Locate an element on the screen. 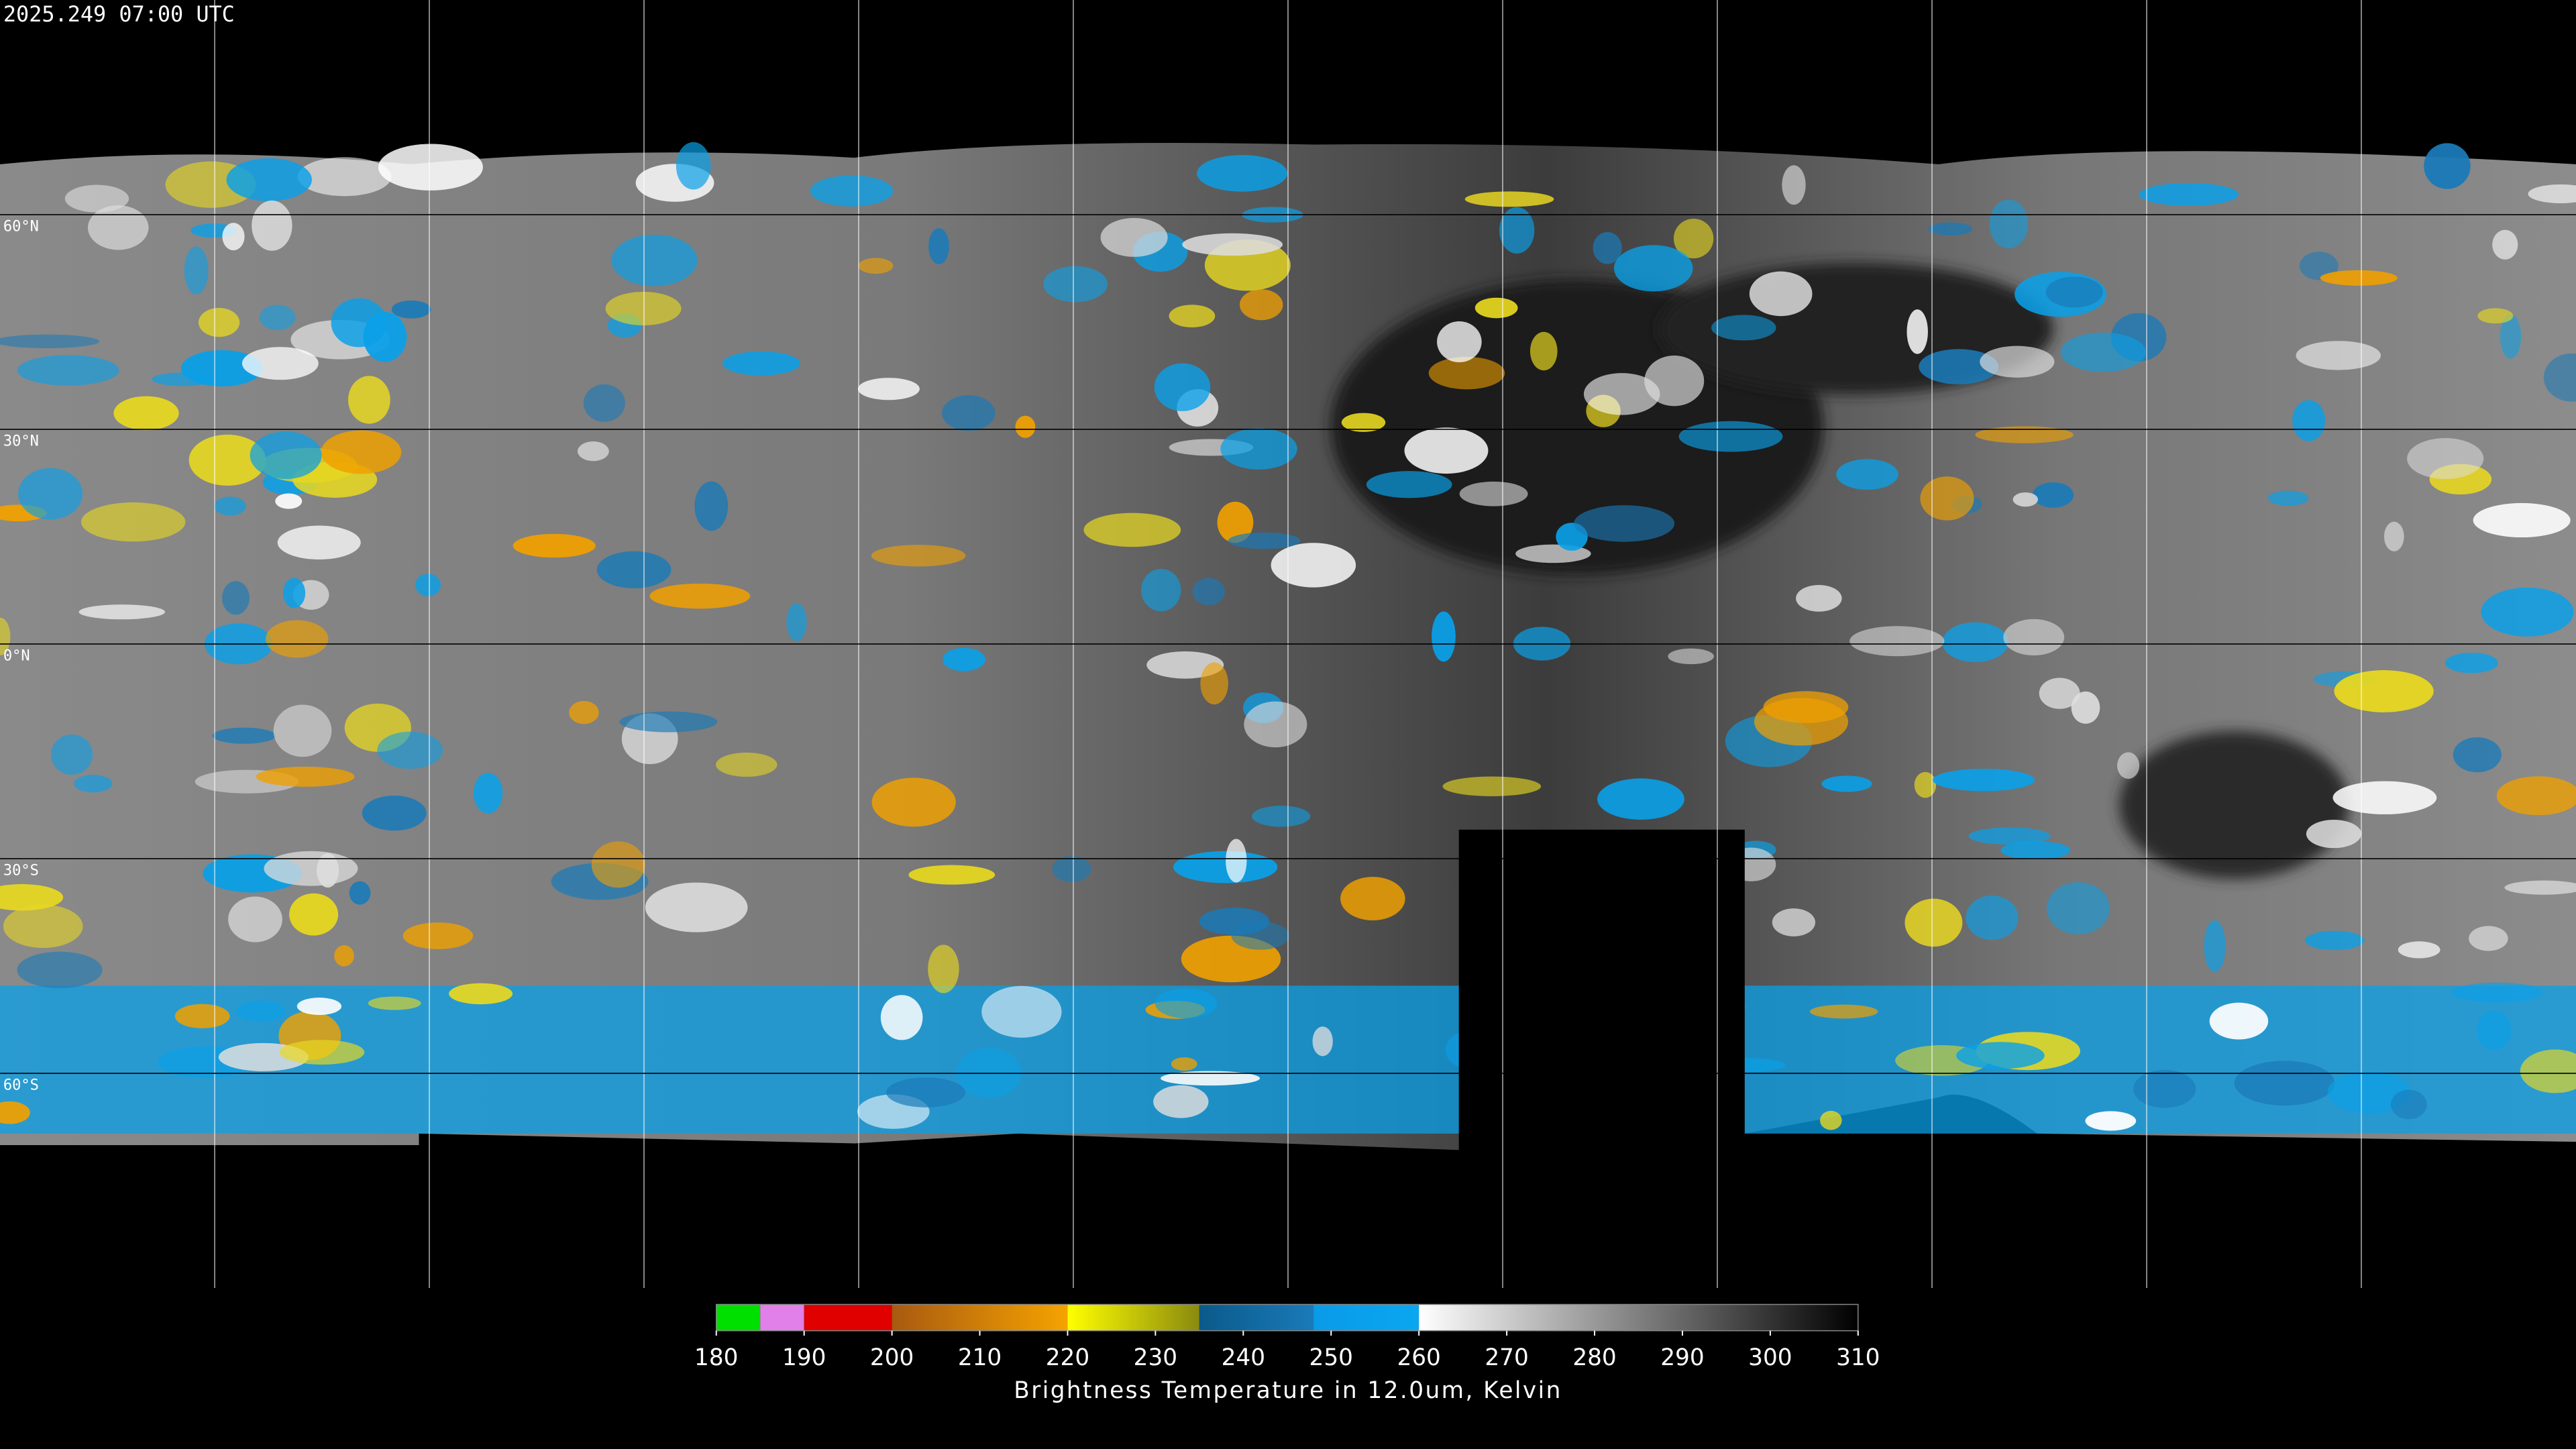 This screenshot has height=1449, width=2576. colorbar-tick-label: 260 is located at coordinates (1418, 1357).